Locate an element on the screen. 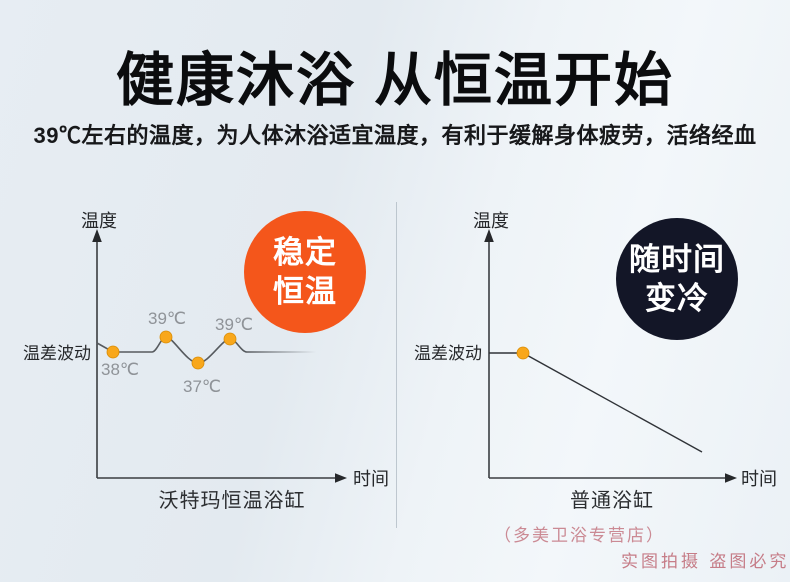 This screenshot has height=582, width=790. data-point-38c is located at coordinates (113, 352).